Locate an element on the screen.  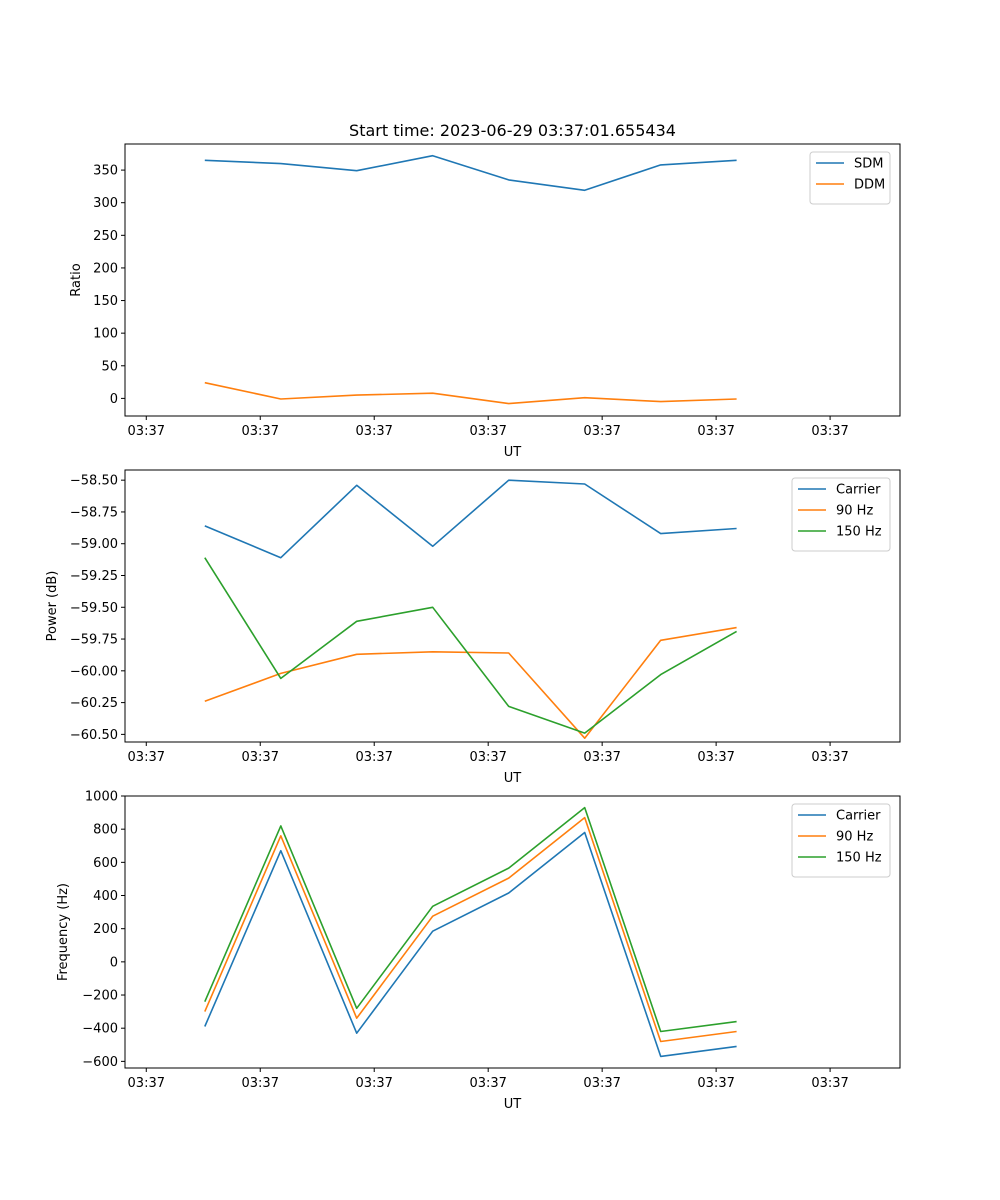
y-tick-label: 1000 is located at coordinates (101, 797).